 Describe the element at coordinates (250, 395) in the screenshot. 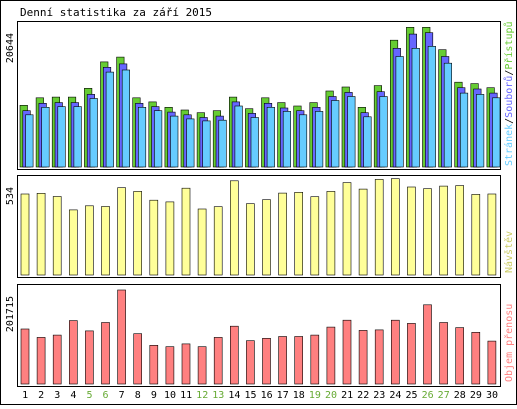

I see `x-tick-label-15: 15` at that location.